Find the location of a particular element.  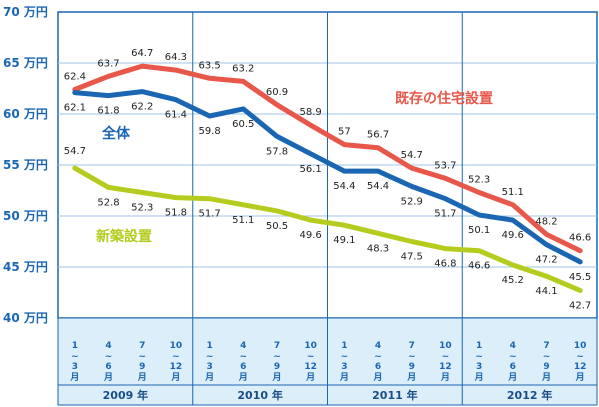

data-label: 50.1 is located at coordinates (479, 230).